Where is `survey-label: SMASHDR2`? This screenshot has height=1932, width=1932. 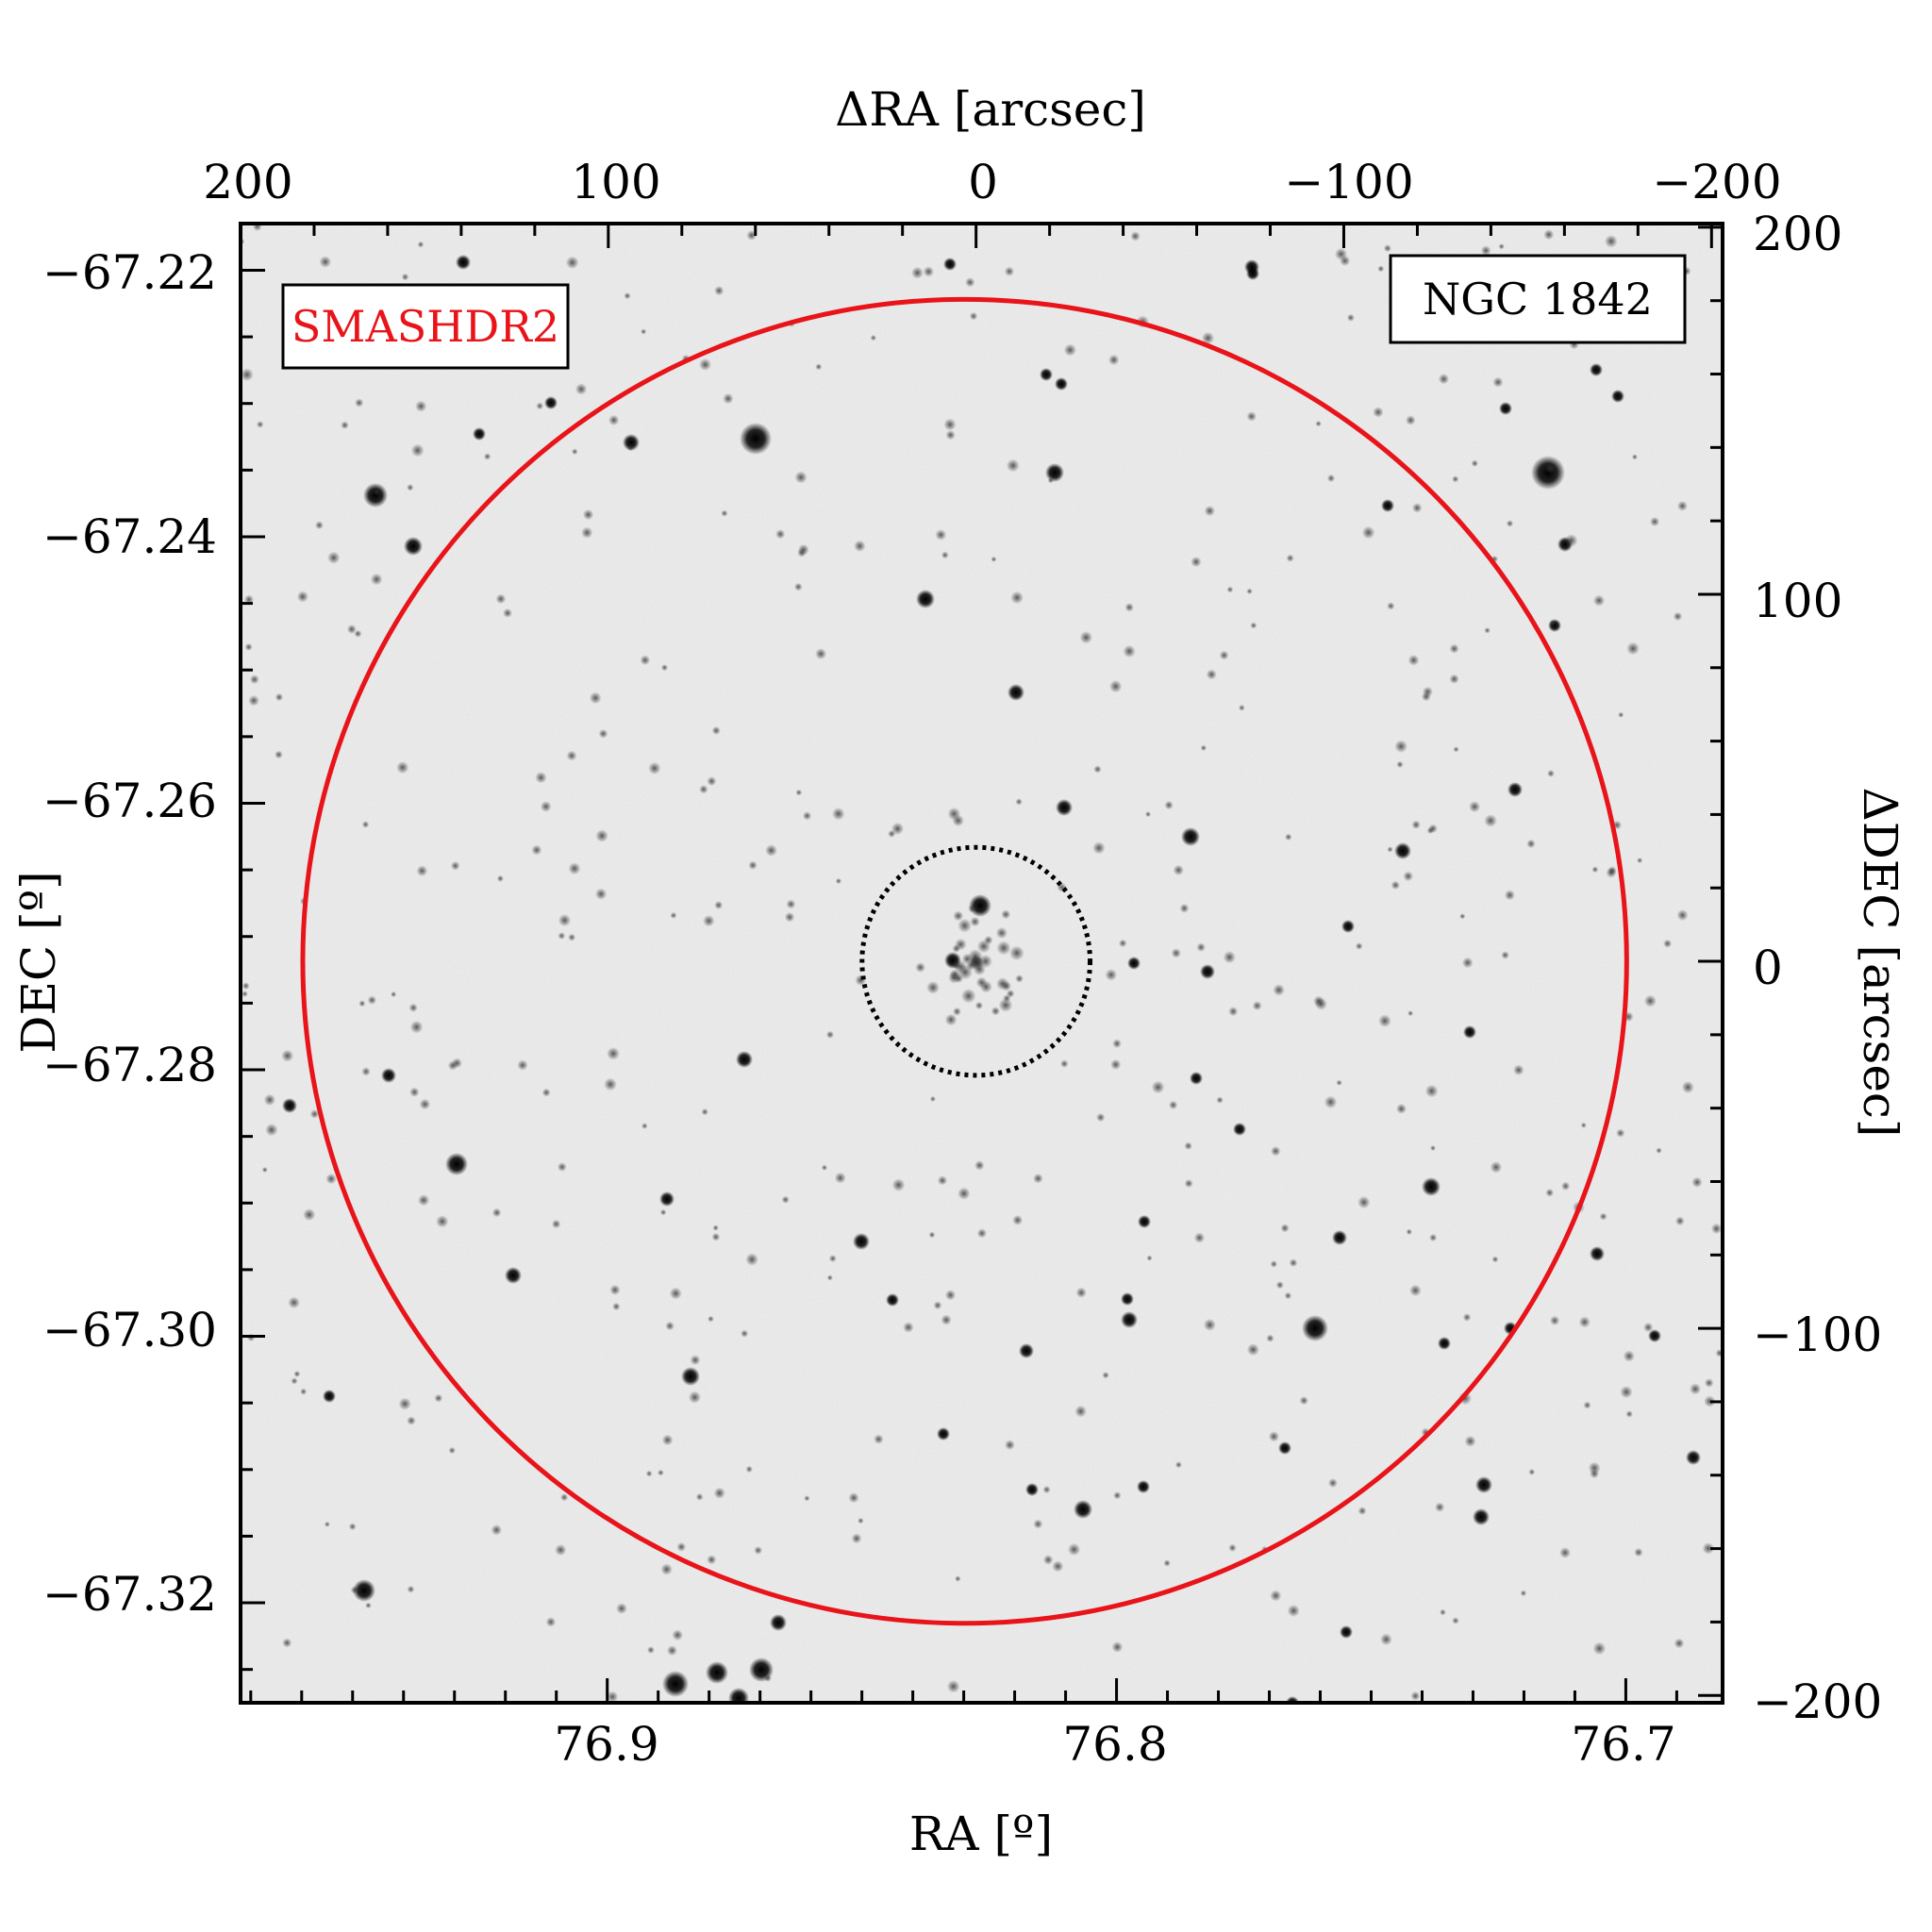
survey-label: SMASHDR2 is located at coordinates (425, 326).